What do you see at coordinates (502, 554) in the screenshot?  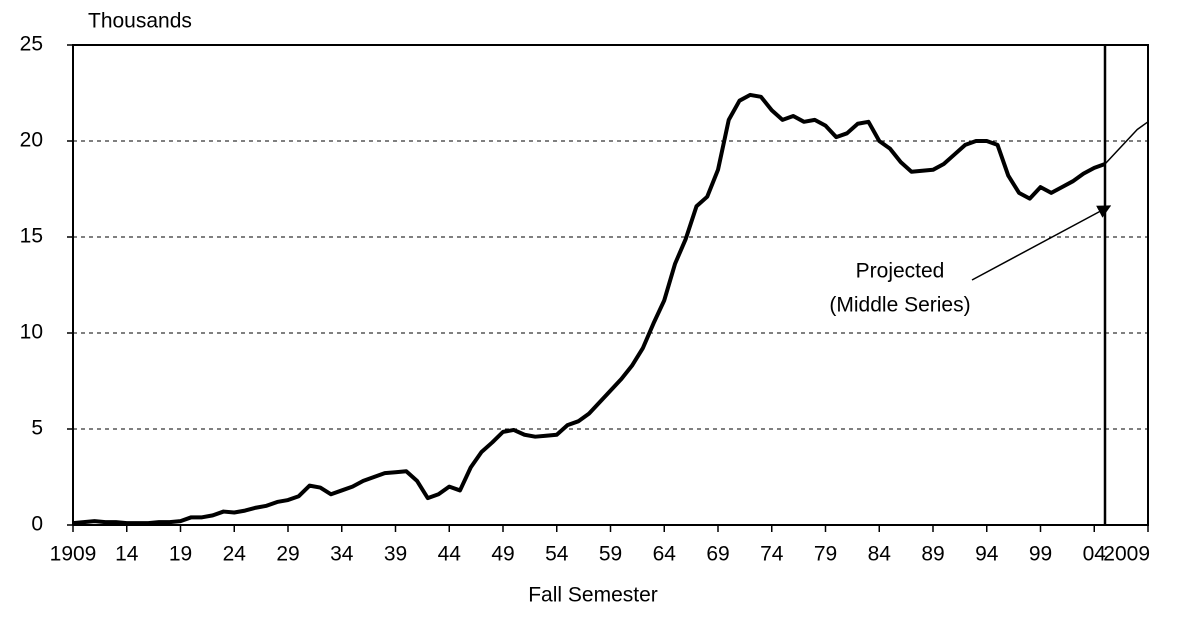 I see `x-tick-label: 49` at bounding box center [502, 554].